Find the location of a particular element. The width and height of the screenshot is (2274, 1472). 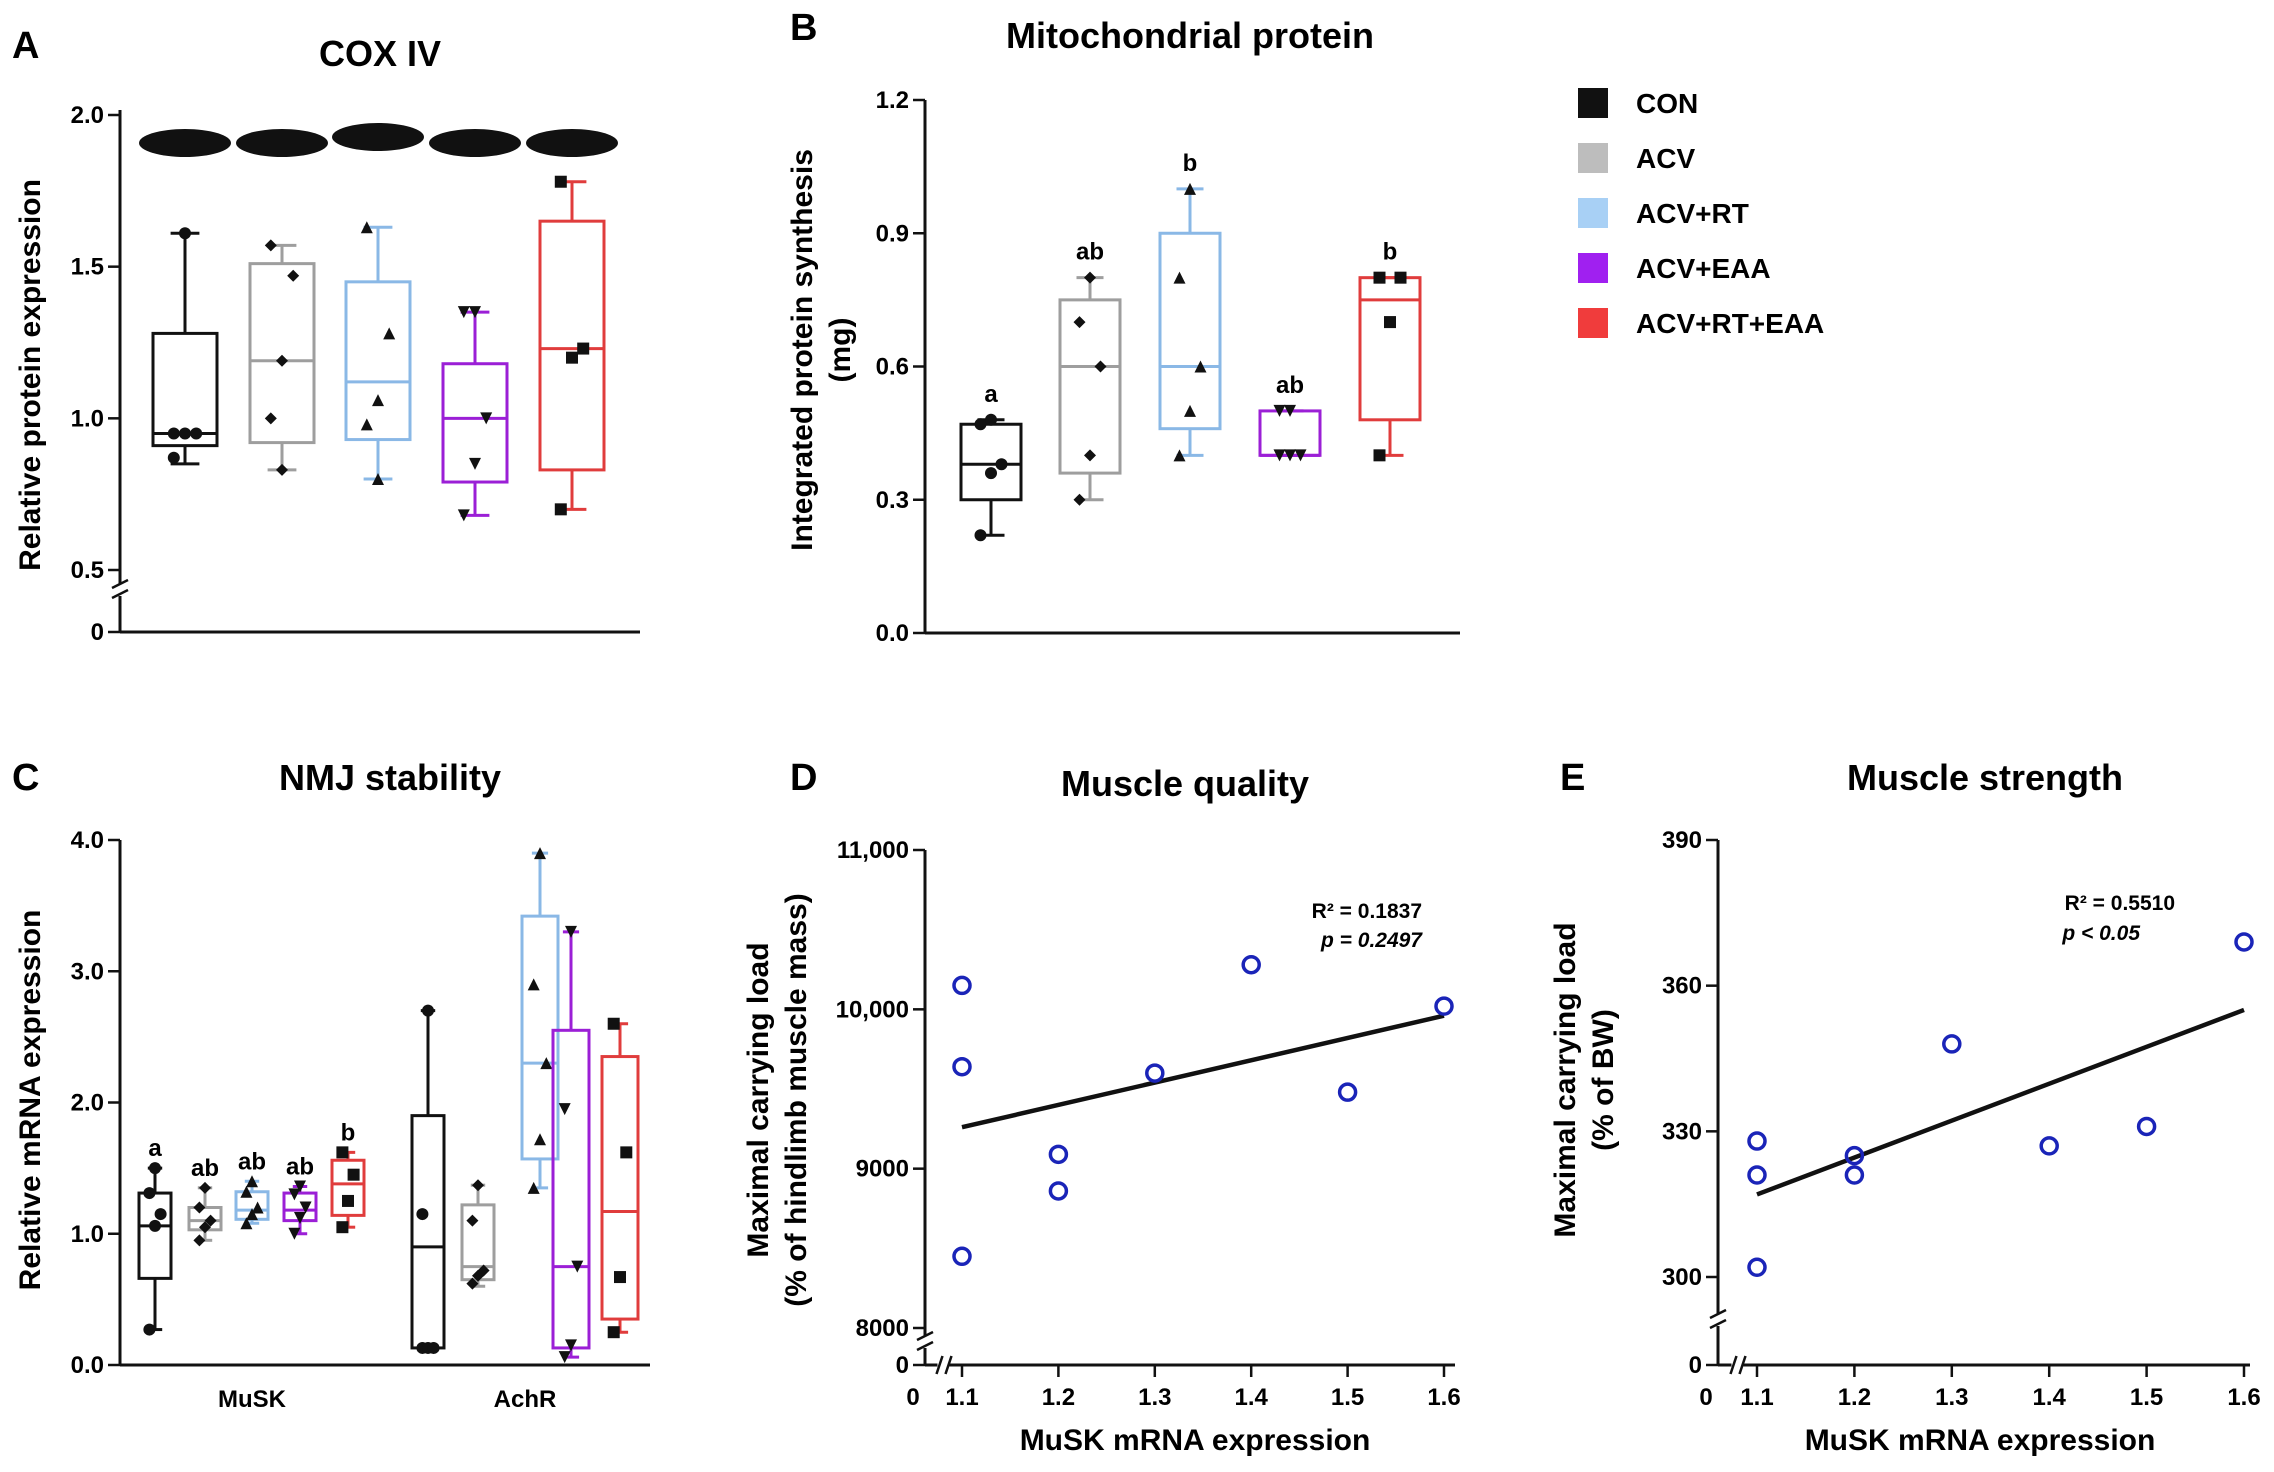

panel-b-plot: 0.0 0.3 0.6 0.9 1.2 a ab b ab b is located at coordinates (1168, 367).